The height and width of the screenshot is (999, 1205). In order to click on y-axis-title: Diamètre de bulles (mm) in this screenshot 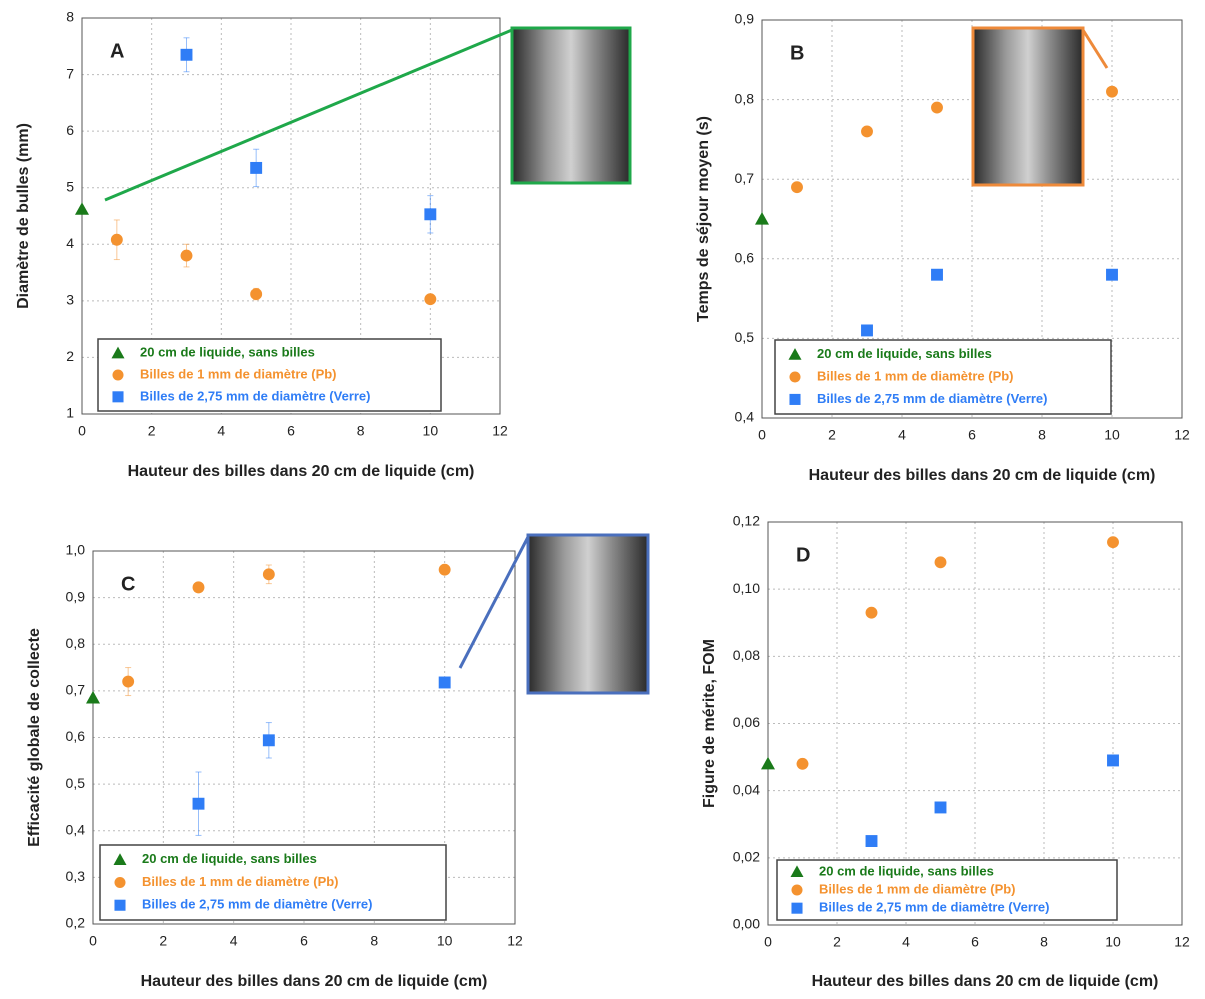, I will do `click(23, 216)`.